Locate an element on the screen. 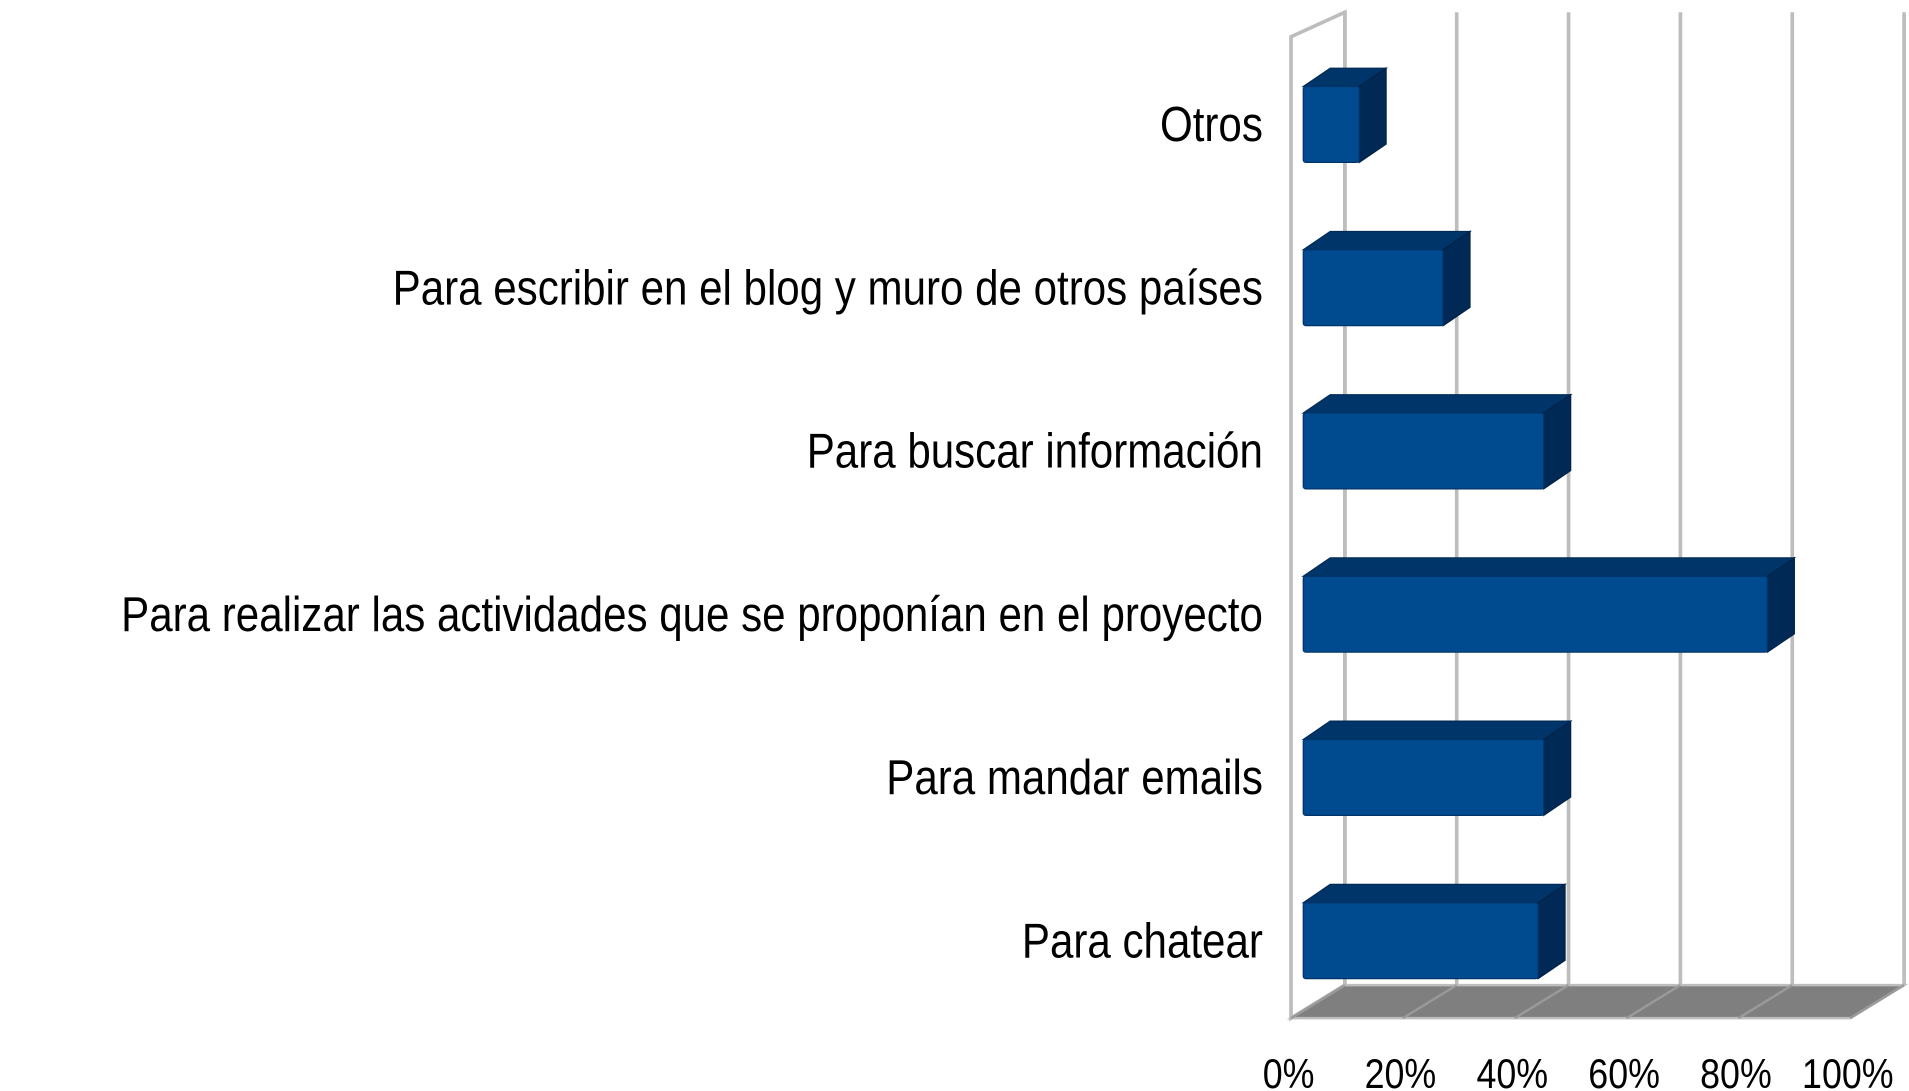 The width and height of the screenshot is (1909, 1091). y-tick-label: Otros is located at coordinates (1211, 124).